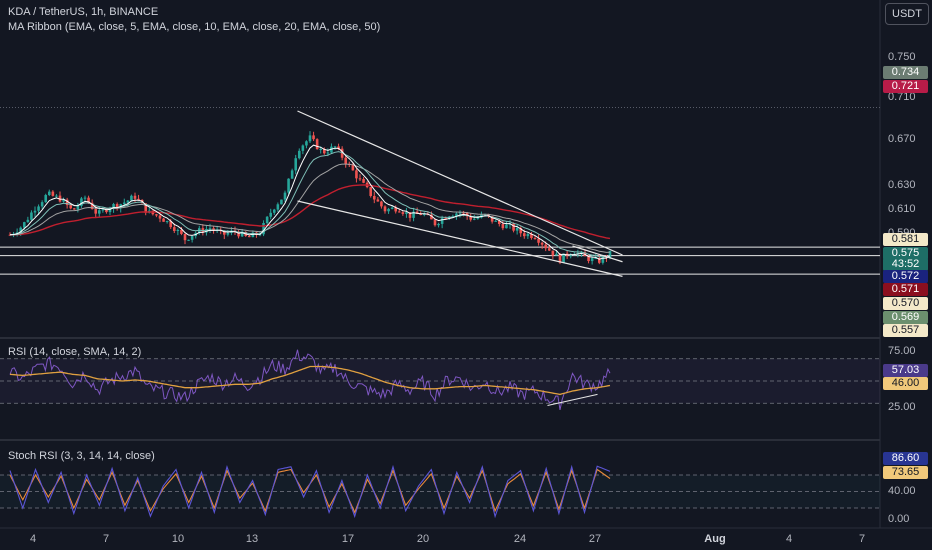 The height and width of the screenshot is (550, 932). What do you see at coordinates (905, 458) in the screenshot?
I see `stoch-badge: 86.60` at bounding box center [905, 458].